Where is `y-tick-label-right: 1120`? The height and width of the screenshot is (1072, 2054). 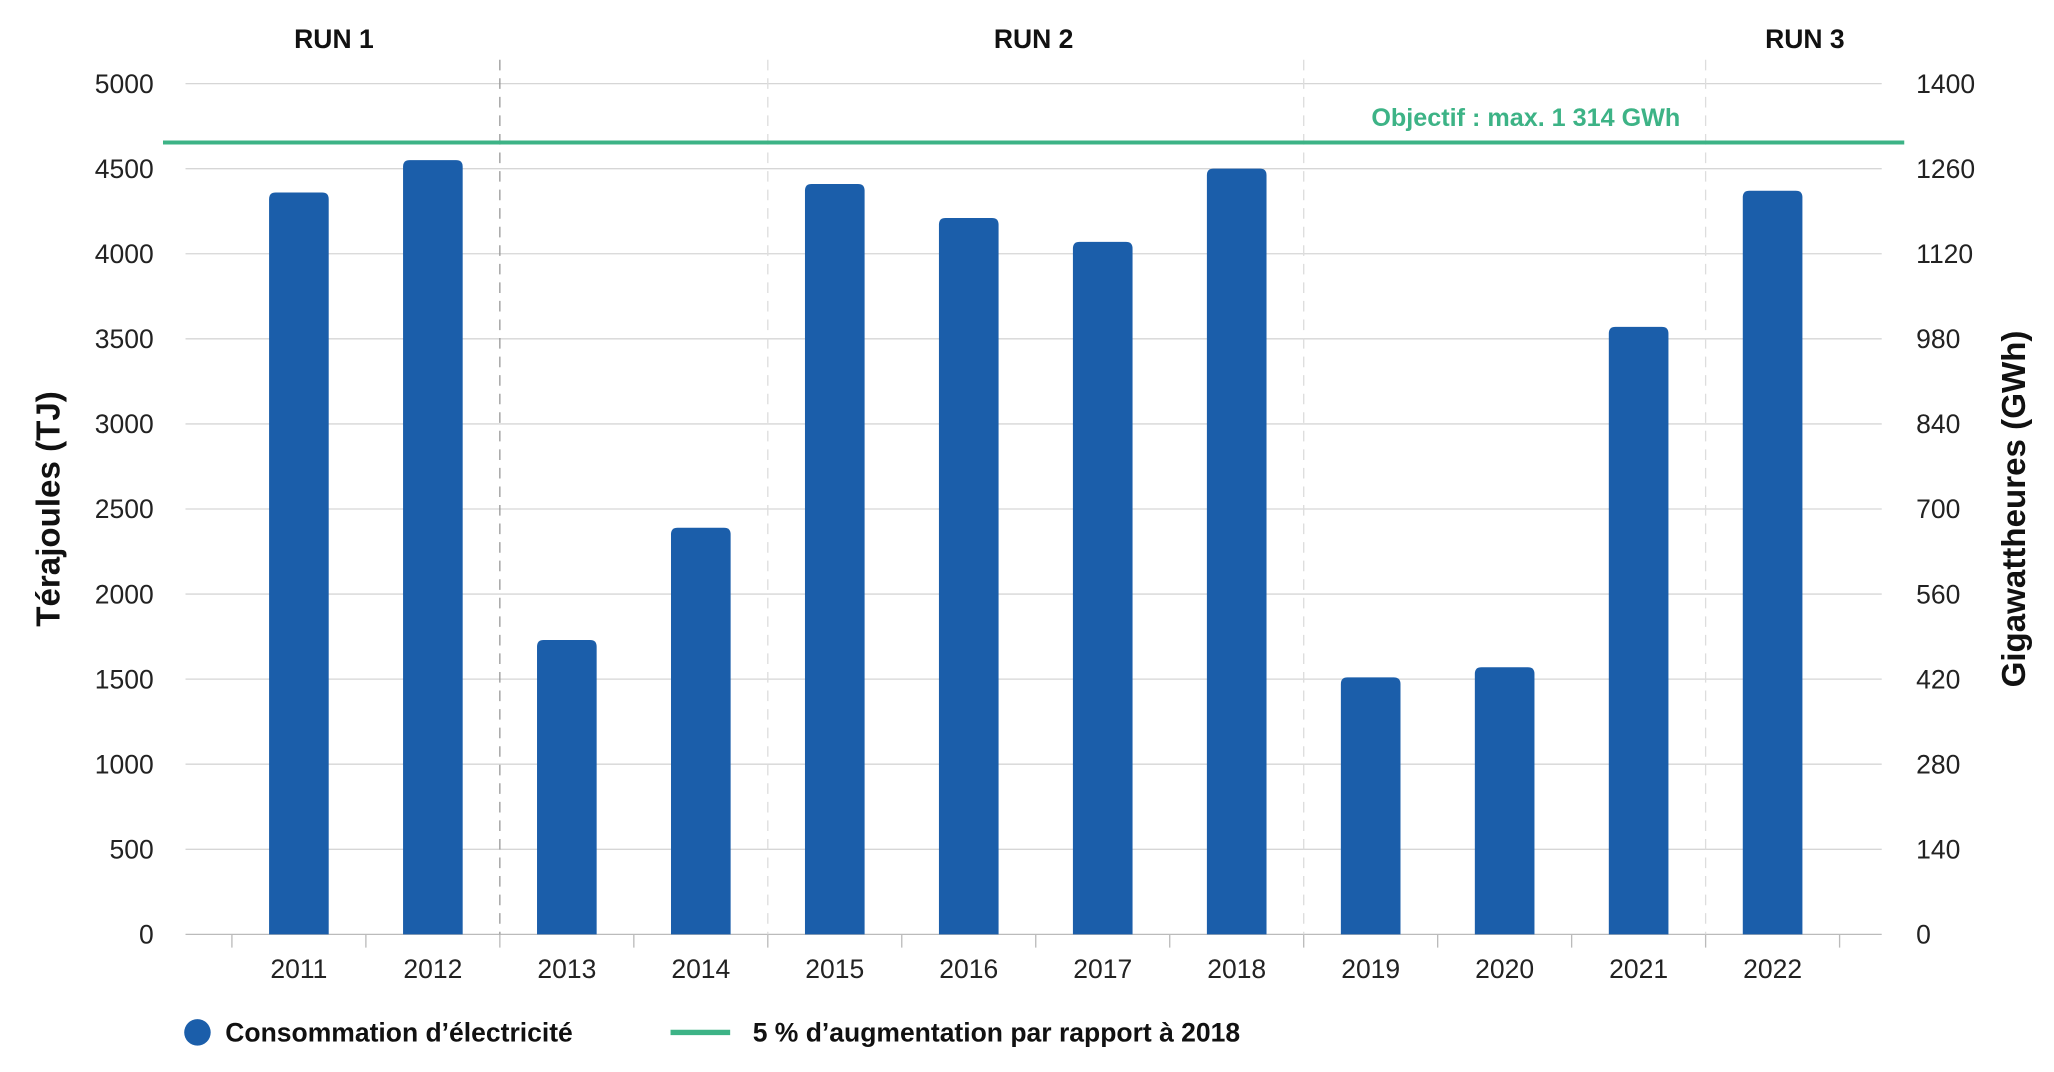 y-tick-label-right: 1120 is located at coordinates (1944, 254).